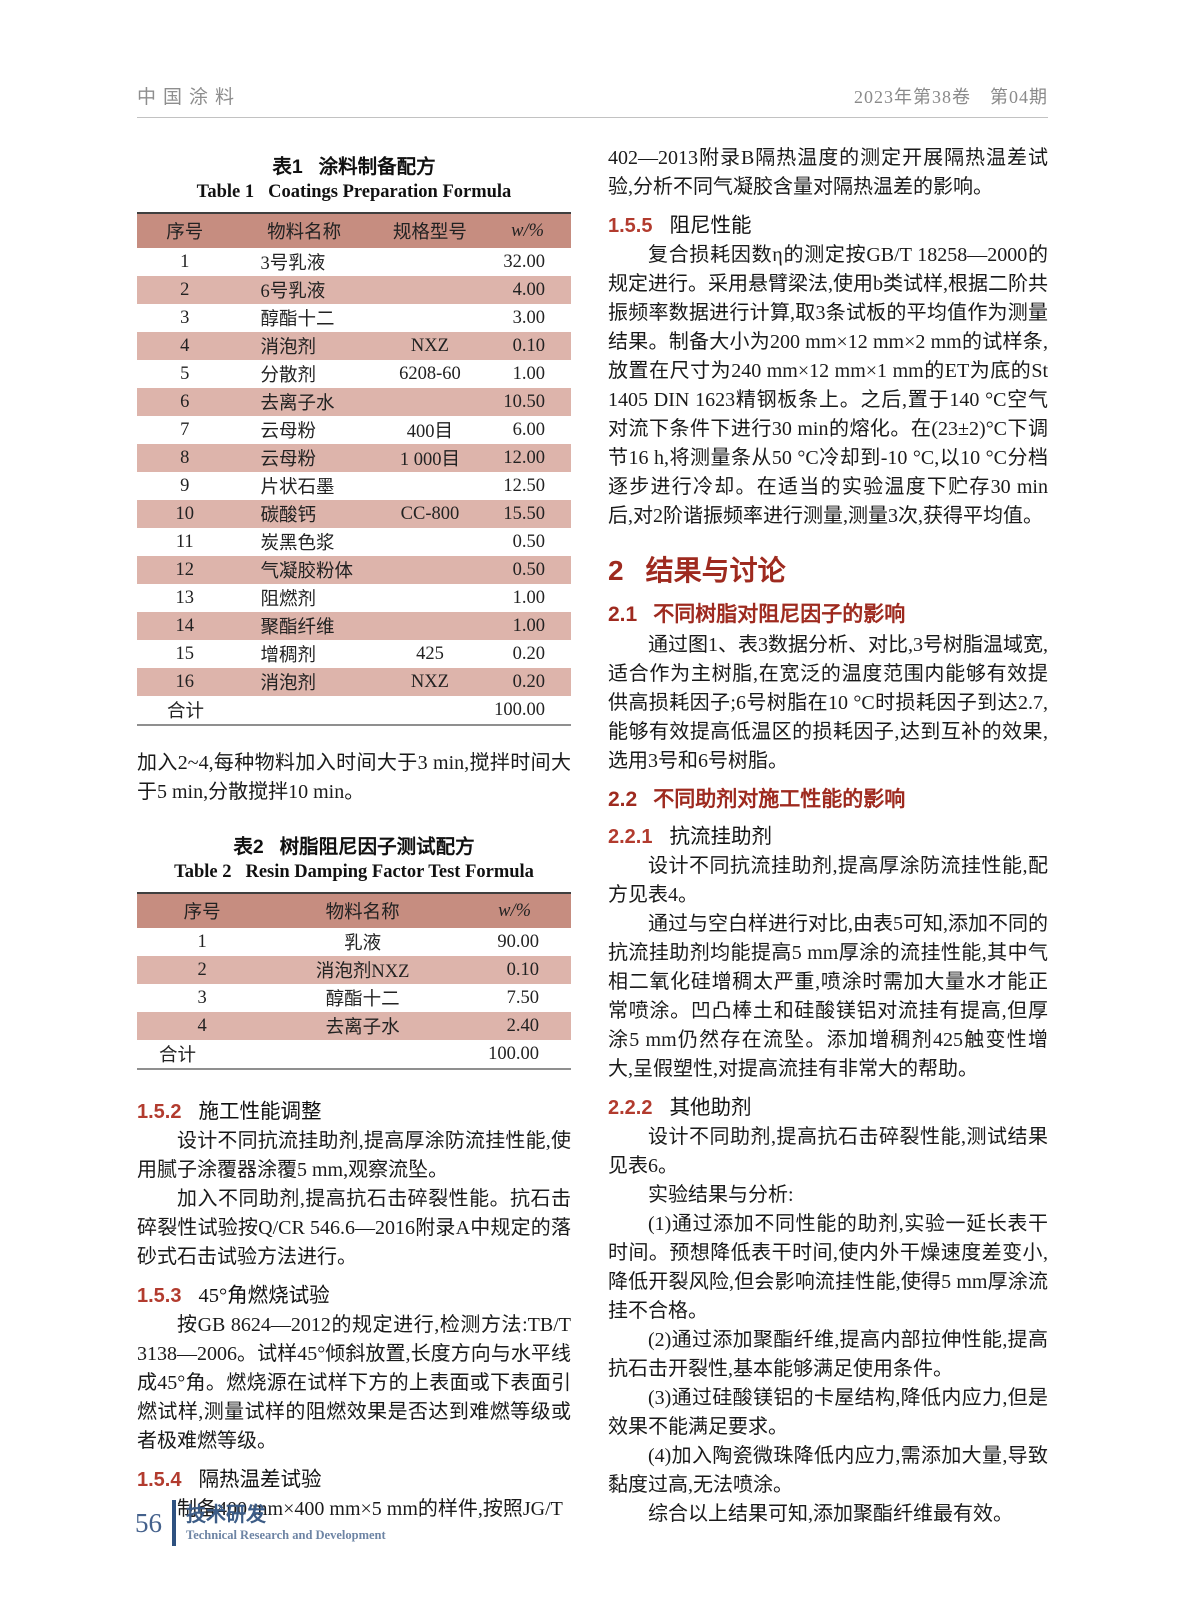 The height and width of the screenshot is (1600, 1187). Describe the element at coordinates (248, 847) in the screenshot. I see `table2-label-zh: 表2` at that location.